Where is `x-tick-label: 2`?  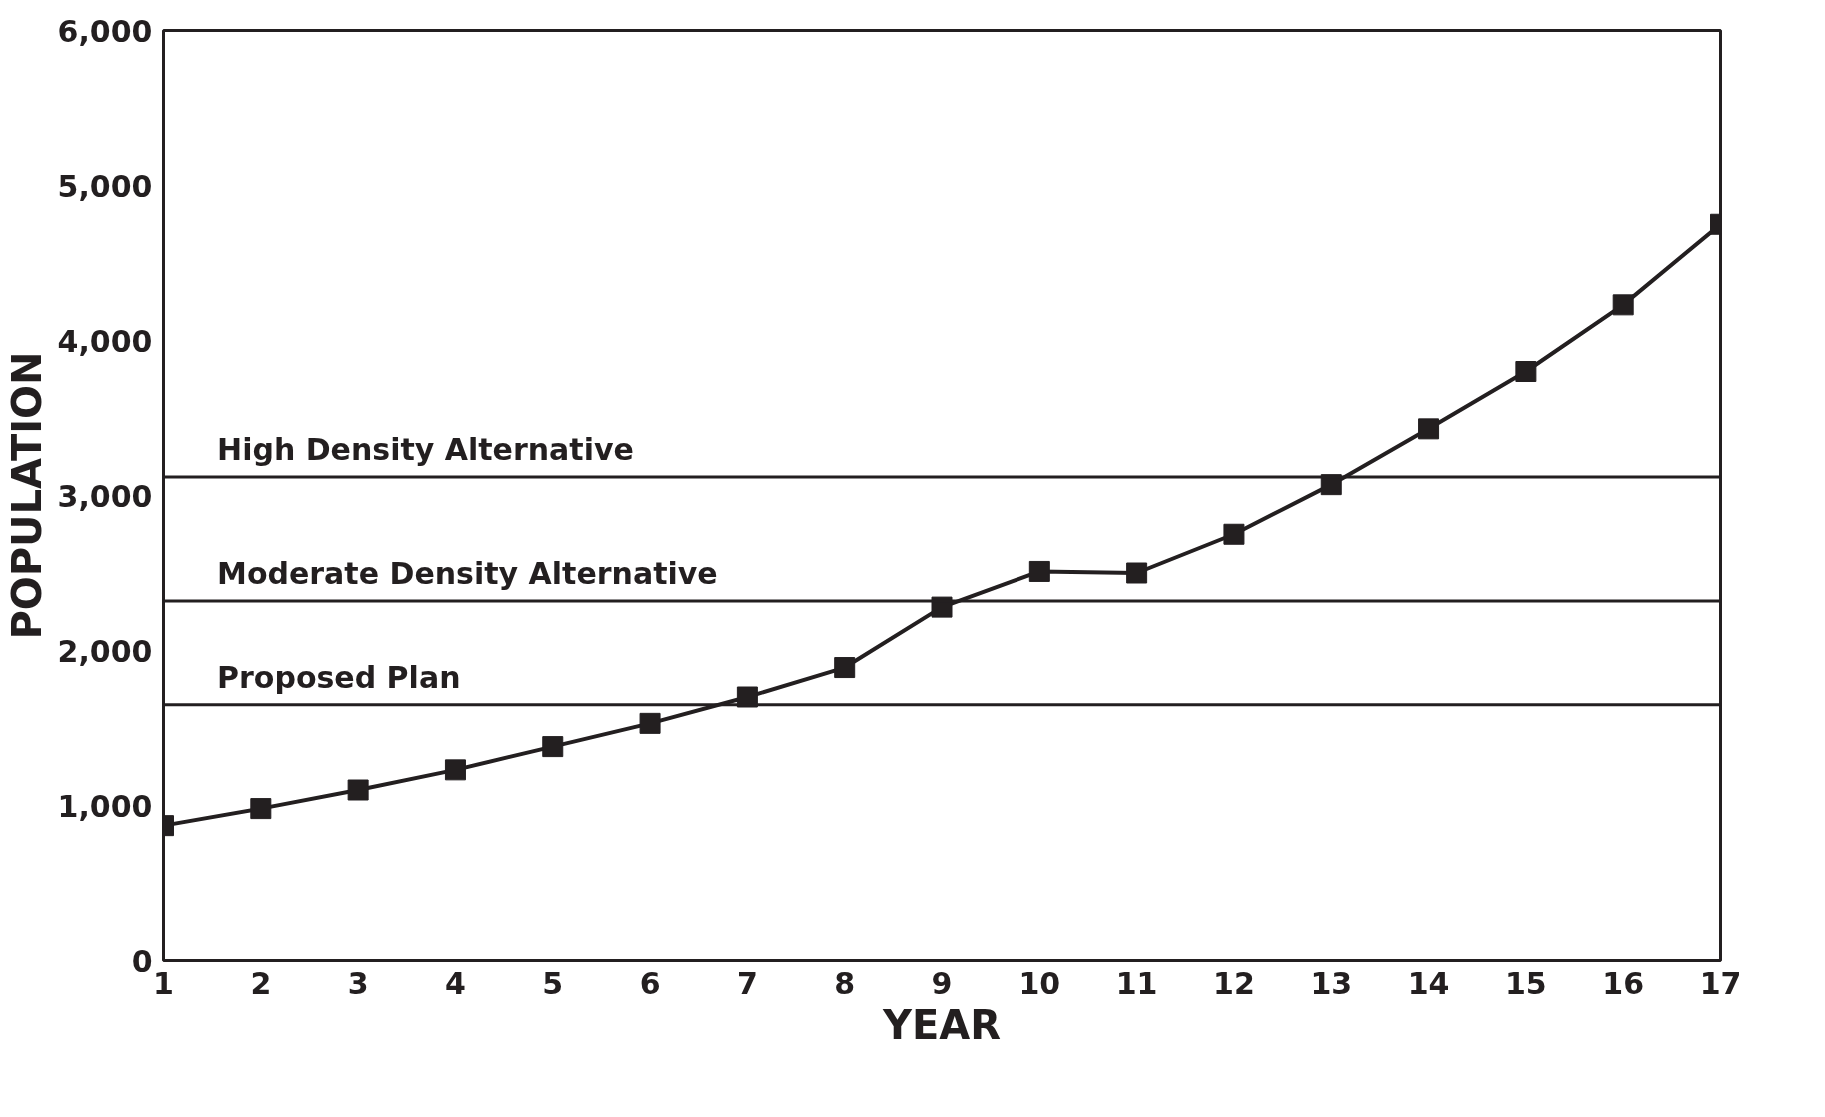
x-tick-label: 2 is located at coordinates (261, 983).